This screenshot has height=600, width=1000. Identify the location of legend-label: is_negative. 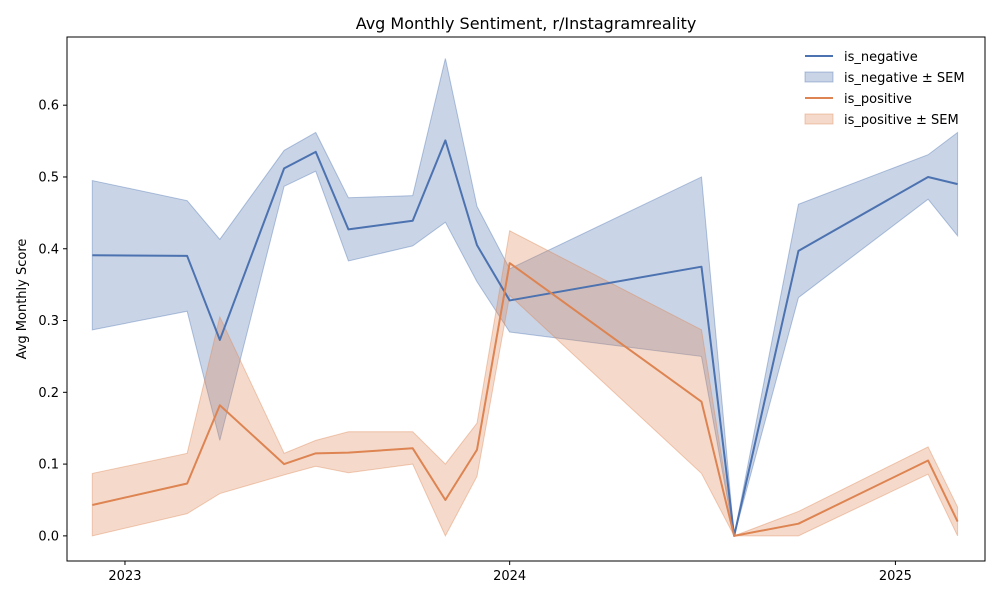
(881, 57).